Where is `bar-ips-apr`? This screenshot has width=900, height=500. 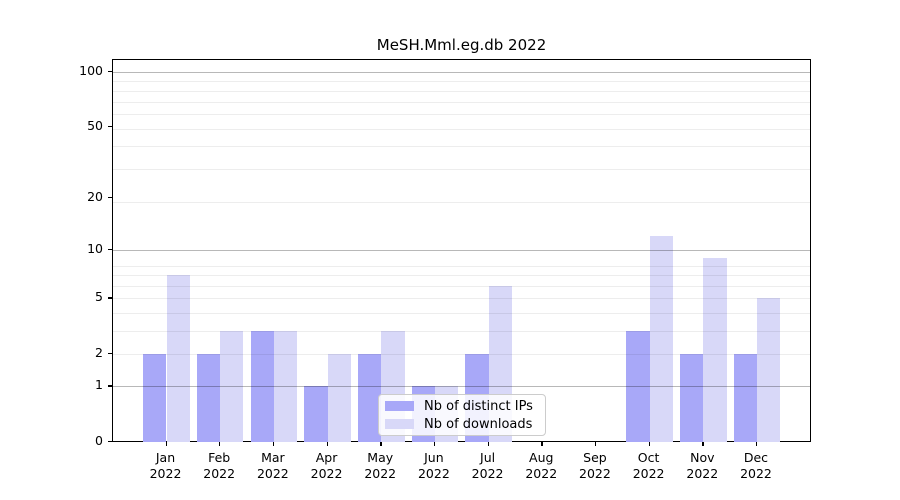
bar-ips-apr is located at coordinates (316, 414).